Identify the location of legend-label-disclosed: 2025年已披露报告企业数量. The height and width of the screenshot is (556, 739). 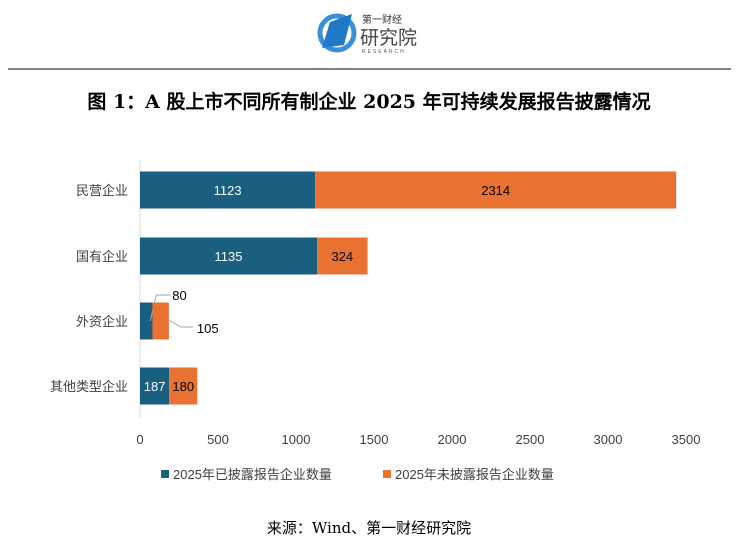
(252, 474).